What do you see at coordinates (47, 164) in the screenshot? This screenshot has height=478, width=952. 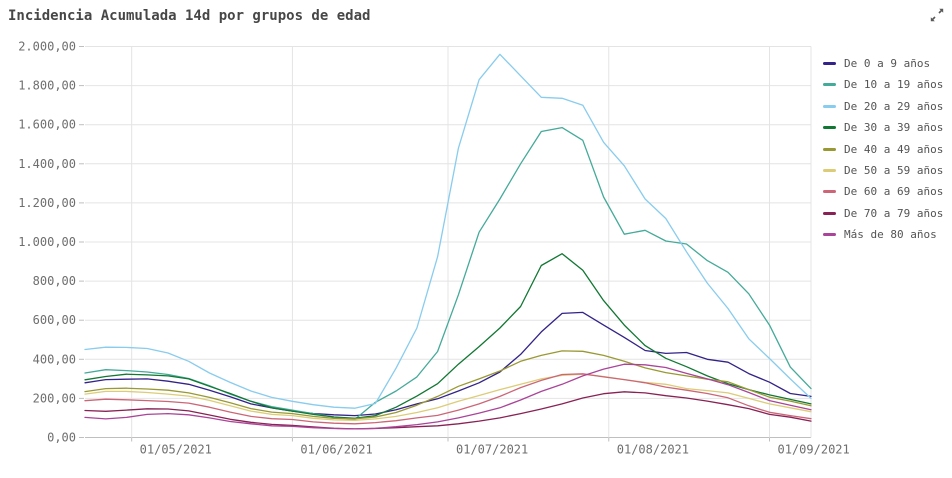 I see `y-tick-label: 1.400,00` at bounding box center [47, 164].